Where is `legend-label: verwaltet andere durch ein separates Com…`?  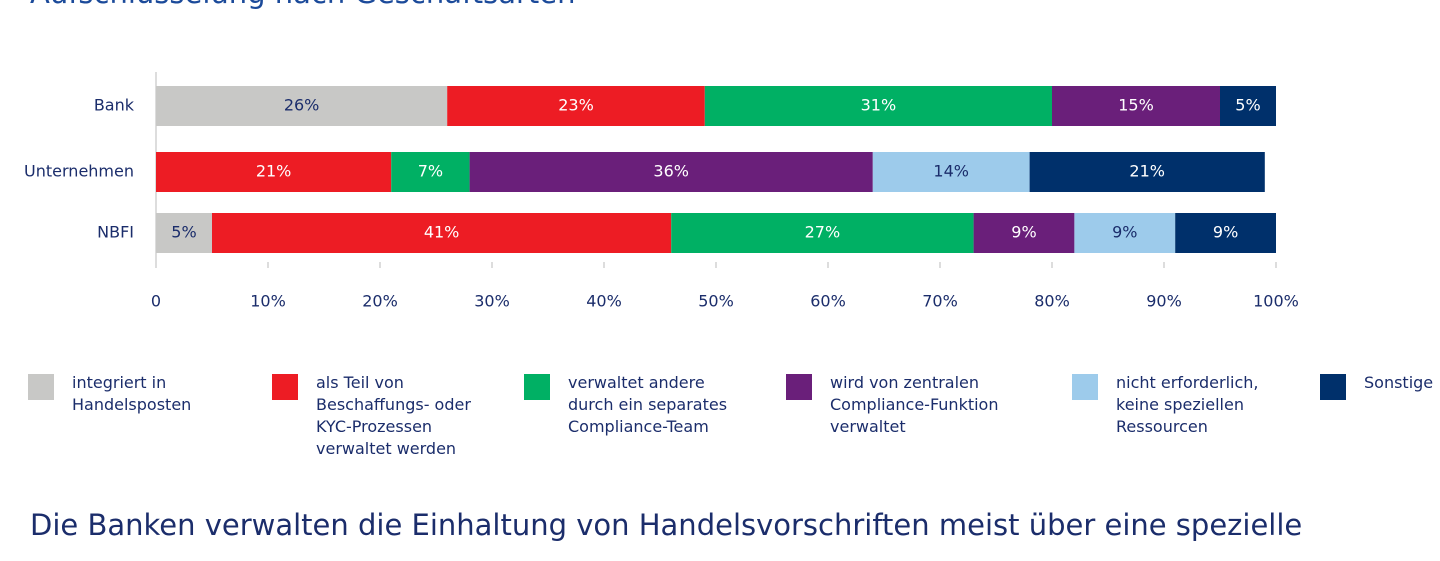
legend-label: verwaltet andere durch ein separates Com… is located at coordinates (648, 404).